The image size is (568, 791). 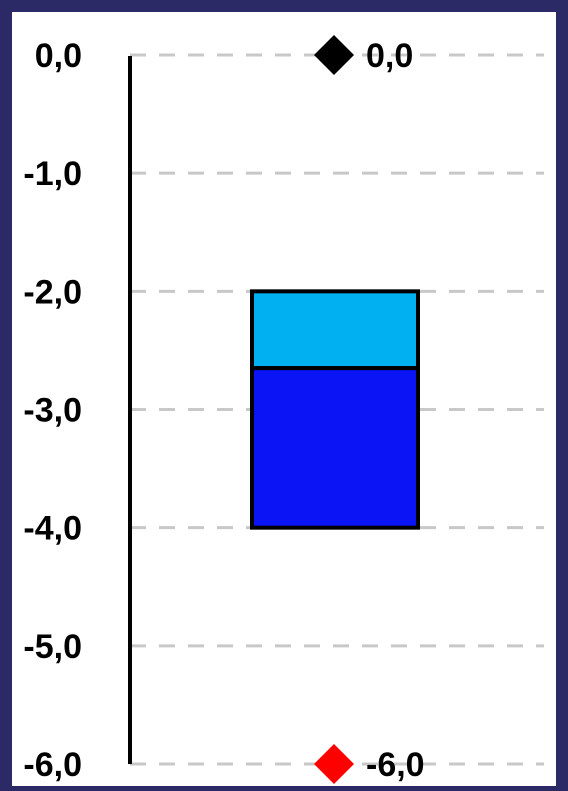 I want to click on stacked-bar, so click(x=335, y=409).